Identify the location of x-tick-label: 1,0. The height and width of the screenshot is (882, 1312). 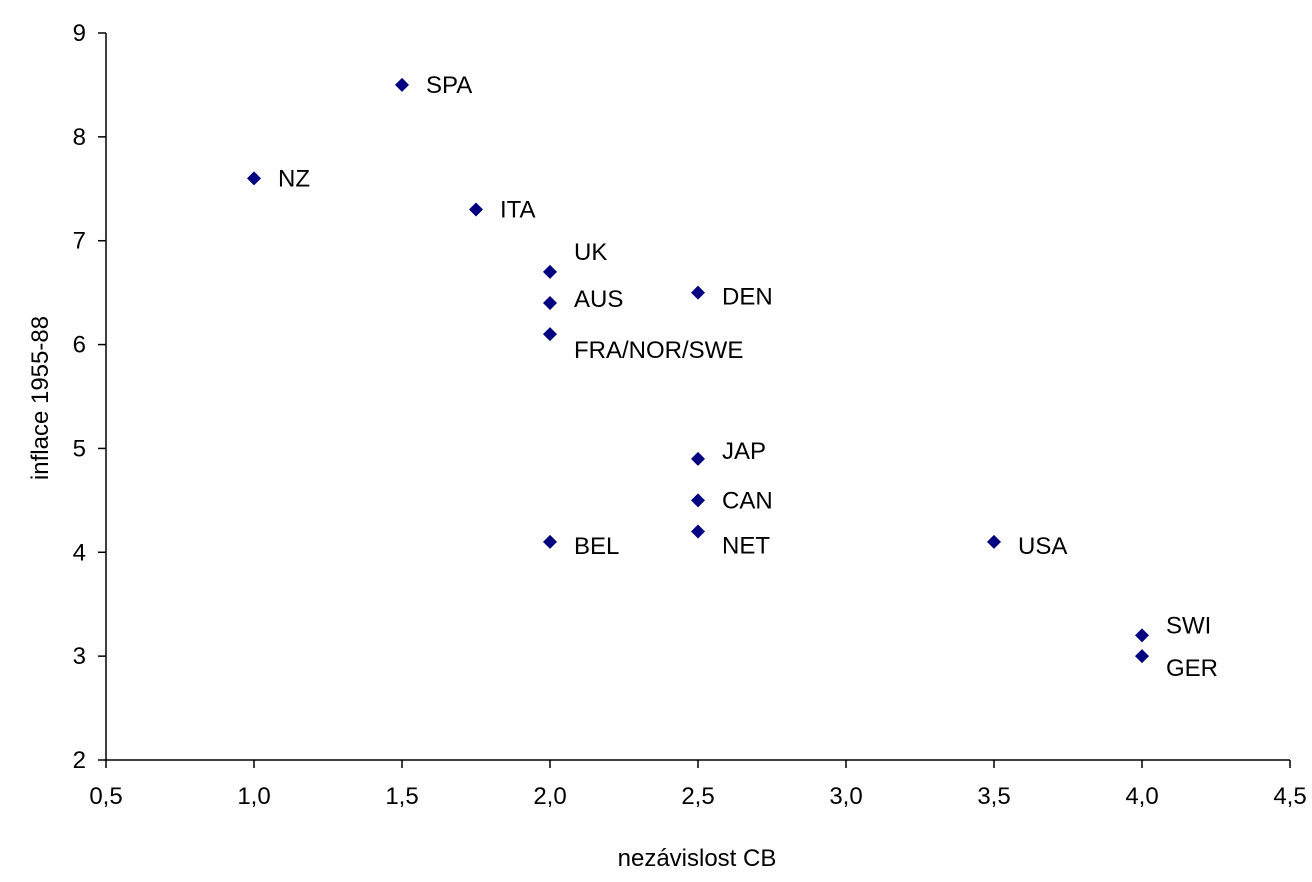
(253, 796).